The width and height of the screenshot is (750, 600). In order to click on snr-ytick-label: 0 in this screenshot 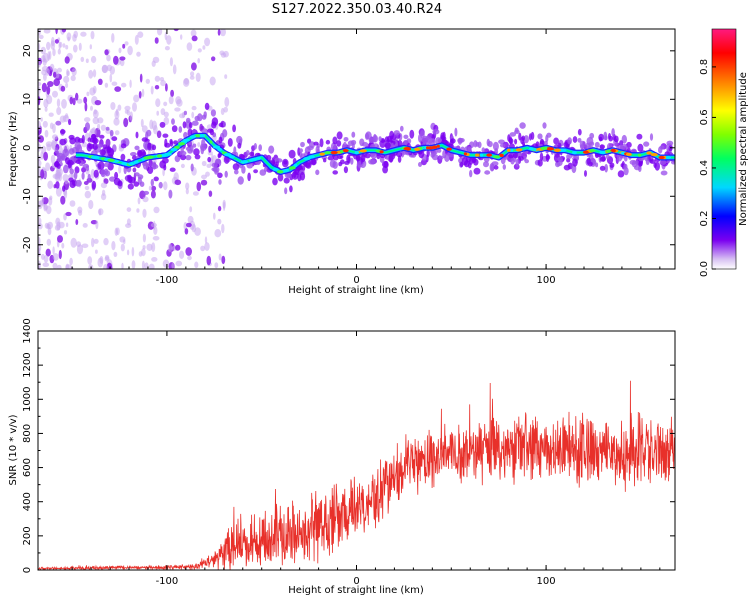, I will do `click(27, 570)`.